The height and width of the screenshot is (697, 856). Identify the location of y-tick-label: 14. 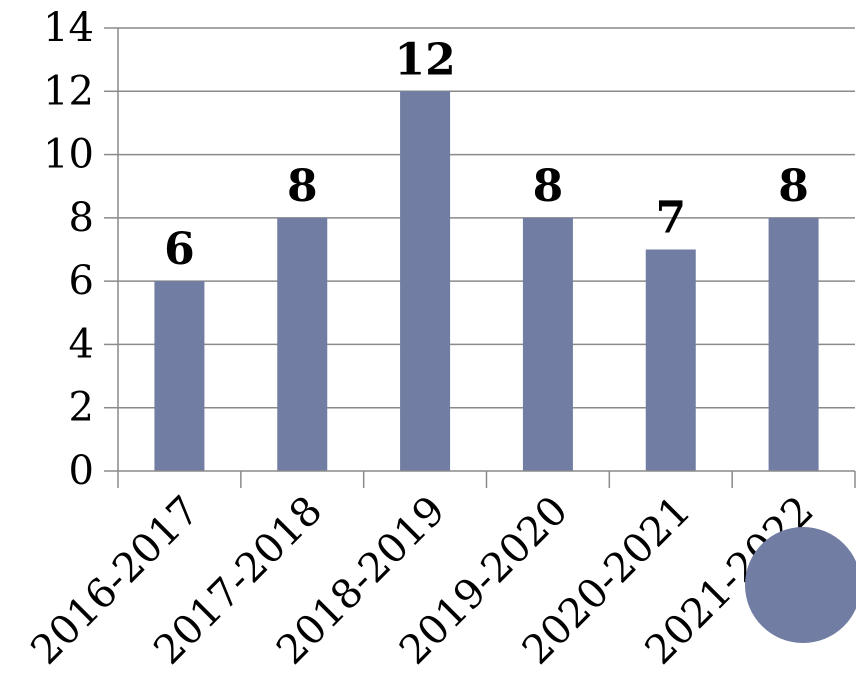
(68, 28).